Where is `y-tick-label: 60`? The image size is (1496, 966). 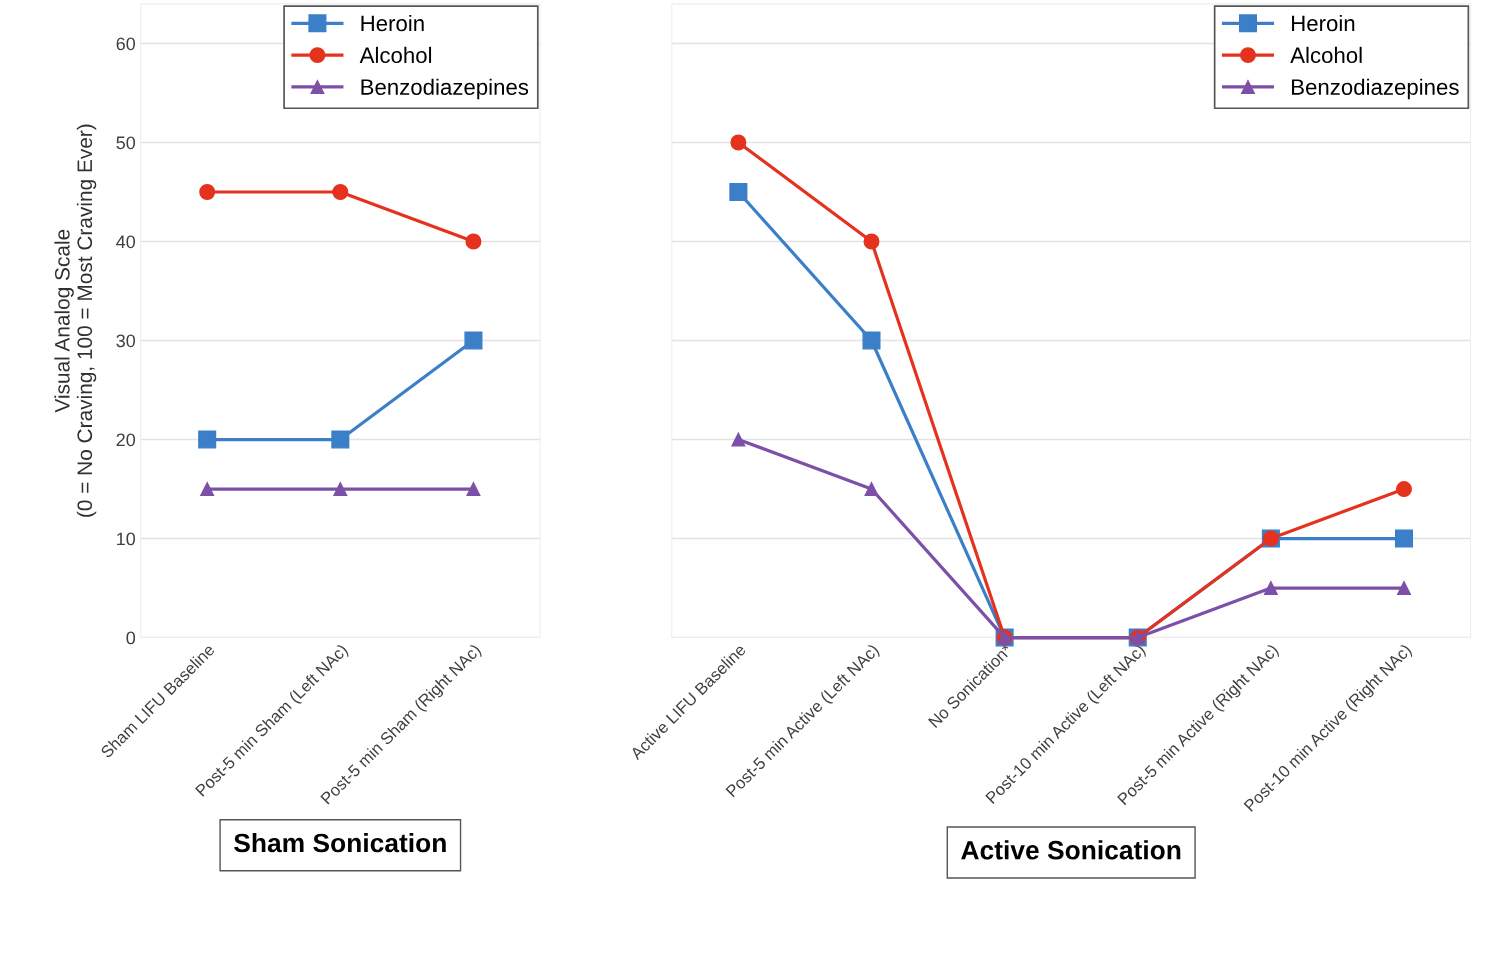 y-tick-label: 60 is located at coordinates (126, 44).